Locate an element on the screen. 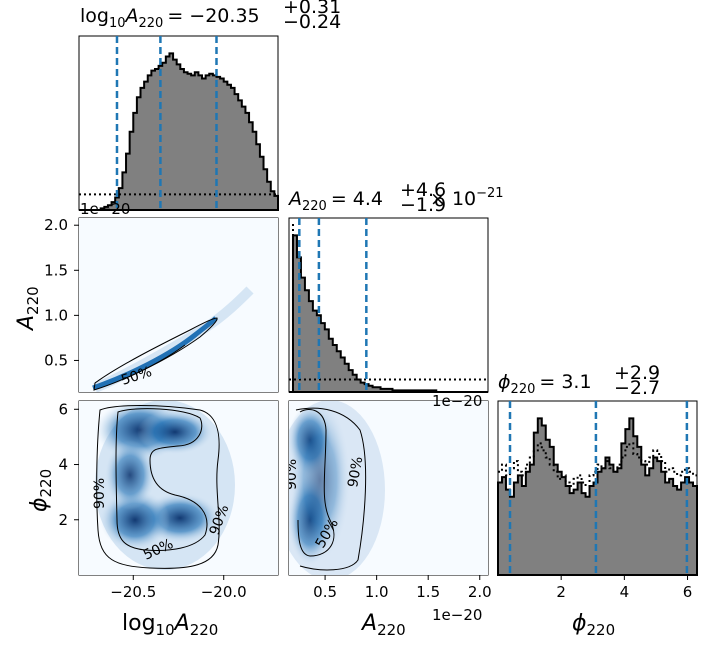  xtick-label-logA-1: −20.0 is located at coordinates (224, 592).